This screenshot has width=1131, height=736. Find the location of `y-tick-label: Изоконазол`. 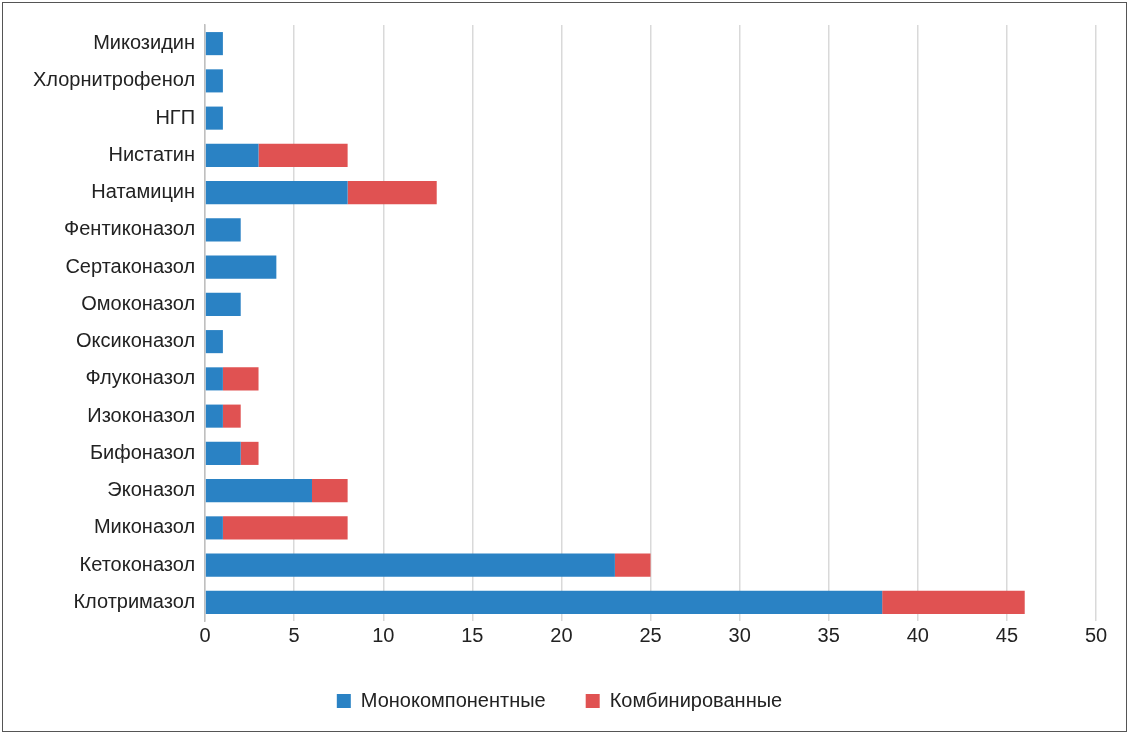

y-tick-label: Изоконазол is located at coordinates (141, 414).